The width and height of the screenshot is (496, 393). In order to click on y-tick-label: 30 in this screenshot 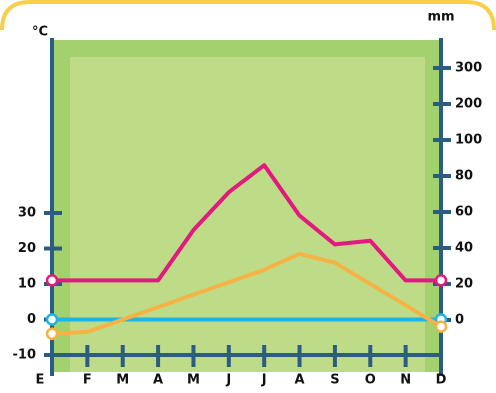, I will do `click(27, 213)`.